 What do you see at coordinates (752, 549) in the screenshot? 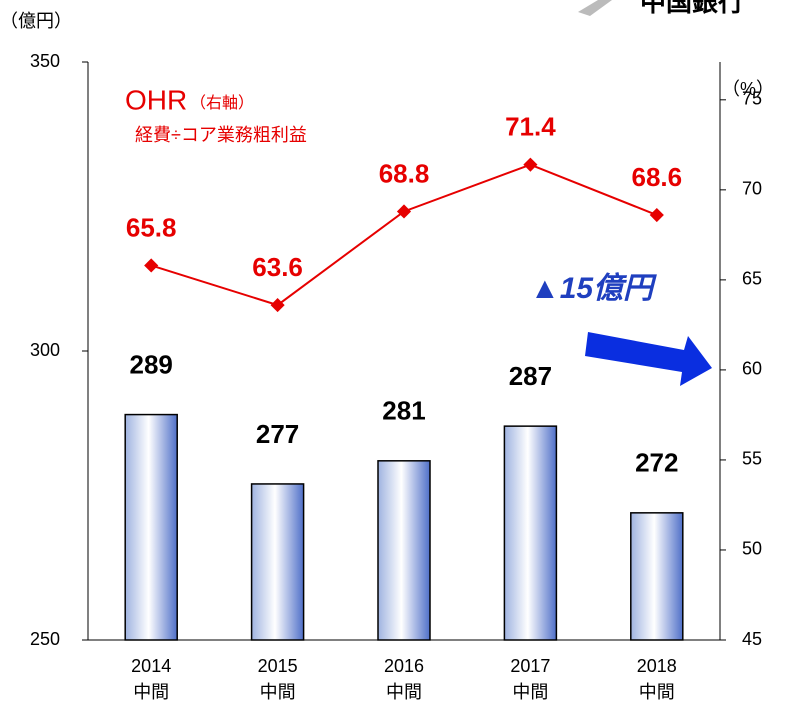
I see `y2-tick-label: 50` at bounding box center [752, 549].